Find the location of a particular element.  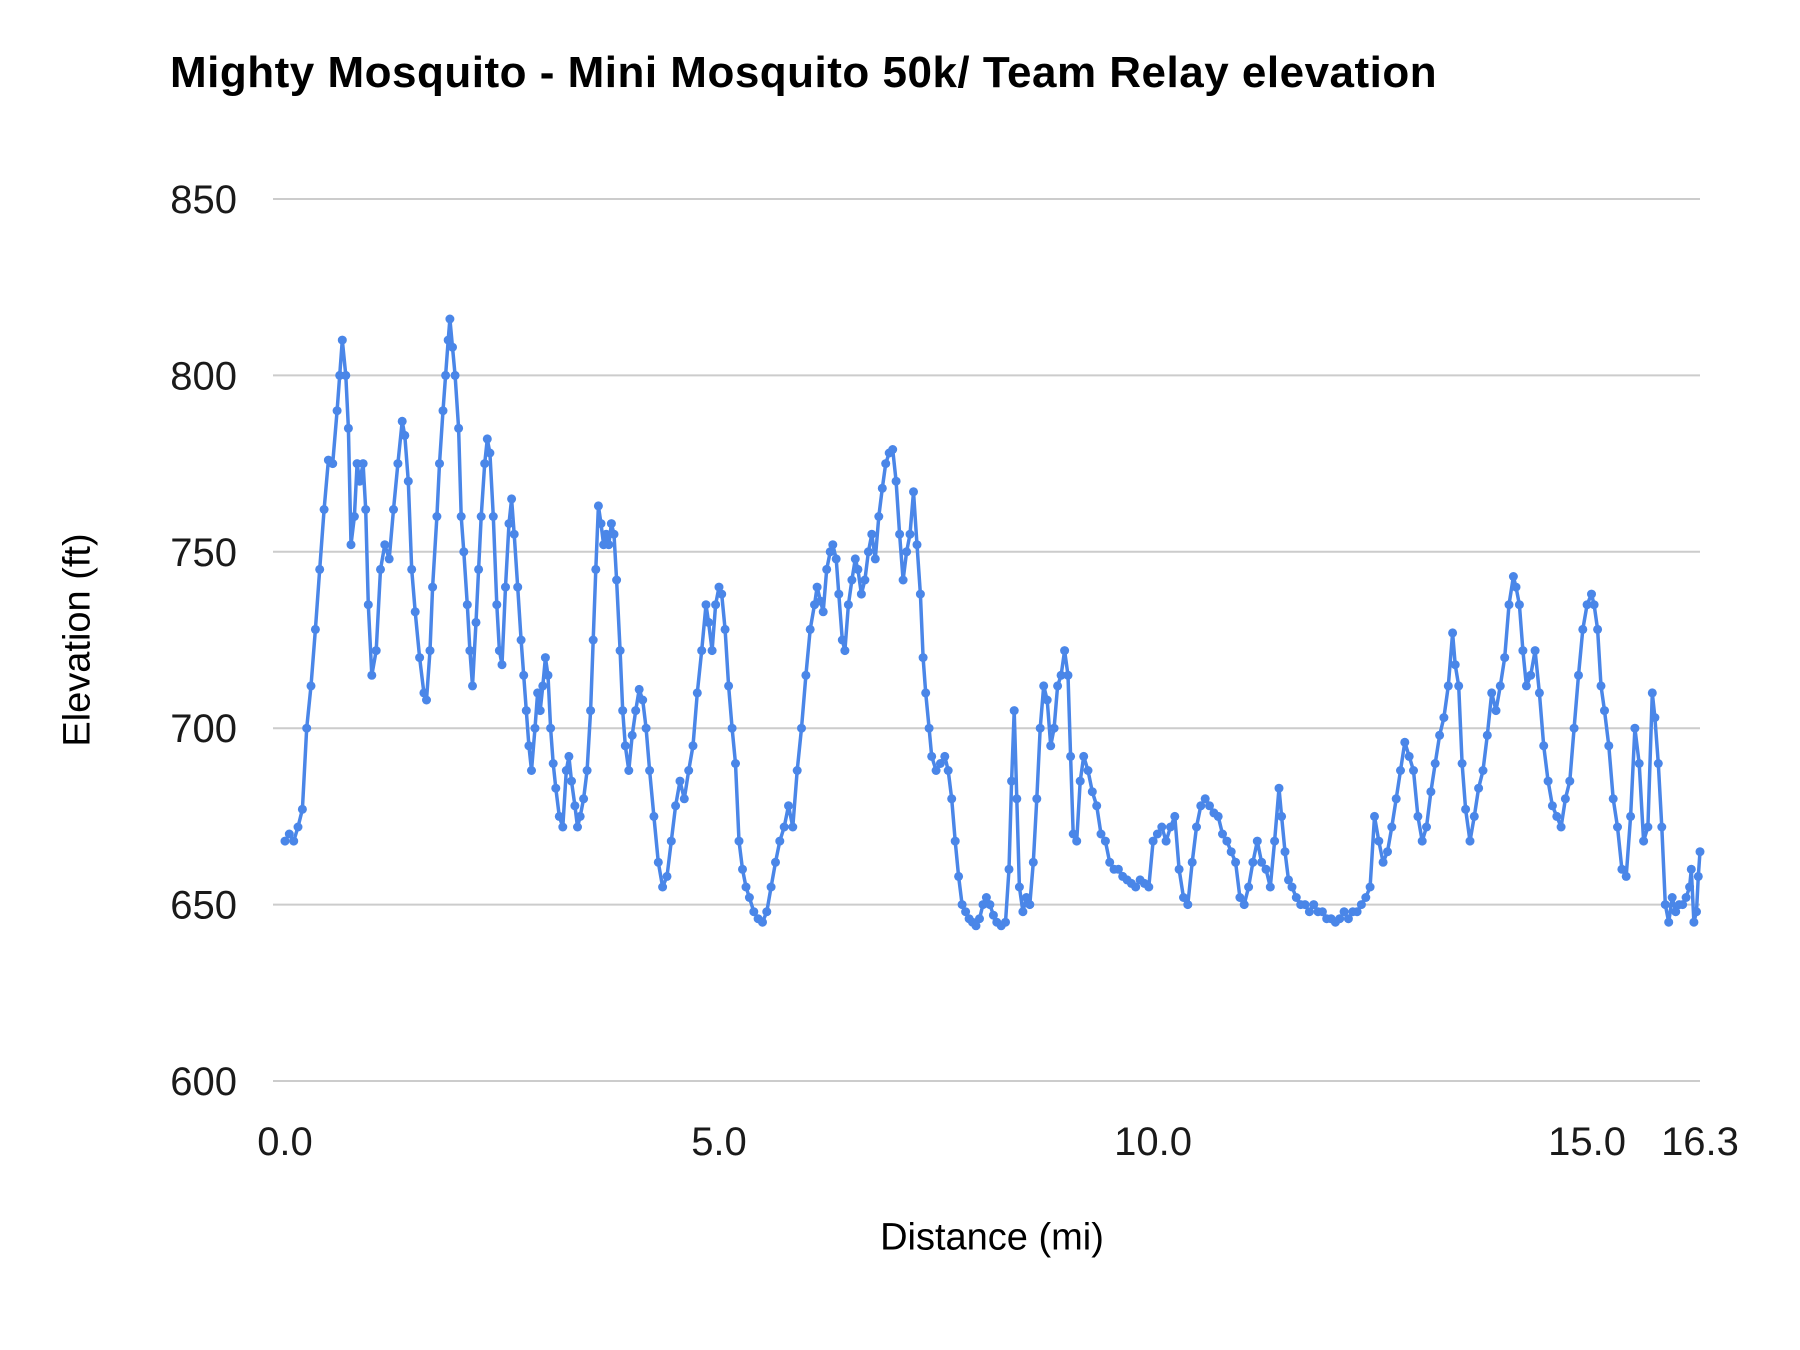

x-tick-label: 10.0 is located at coordinates (1153, 1142).